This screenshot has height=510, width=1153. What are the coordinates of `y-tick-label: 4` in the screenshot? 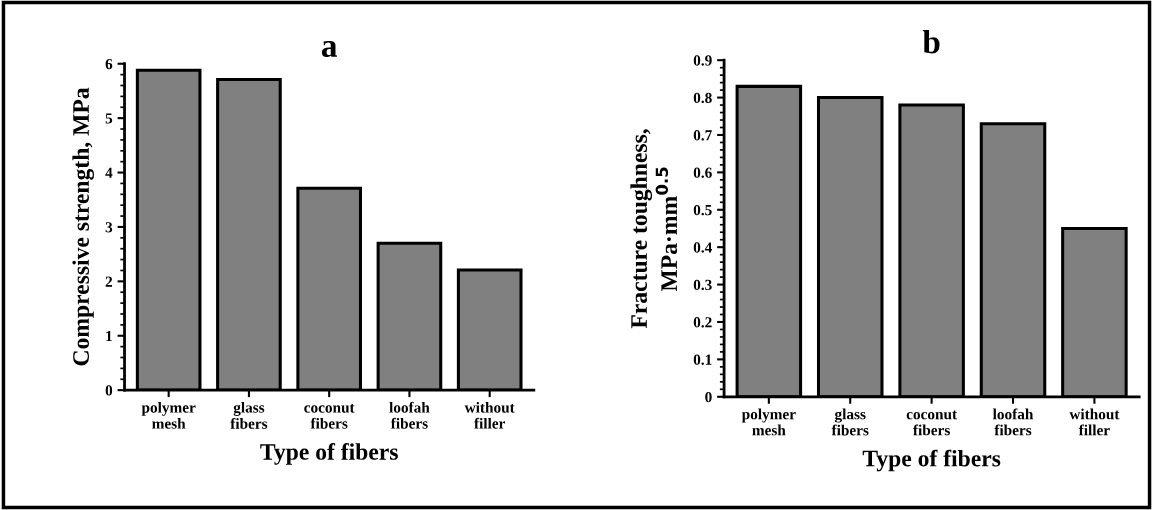 It's located at (109, 172).